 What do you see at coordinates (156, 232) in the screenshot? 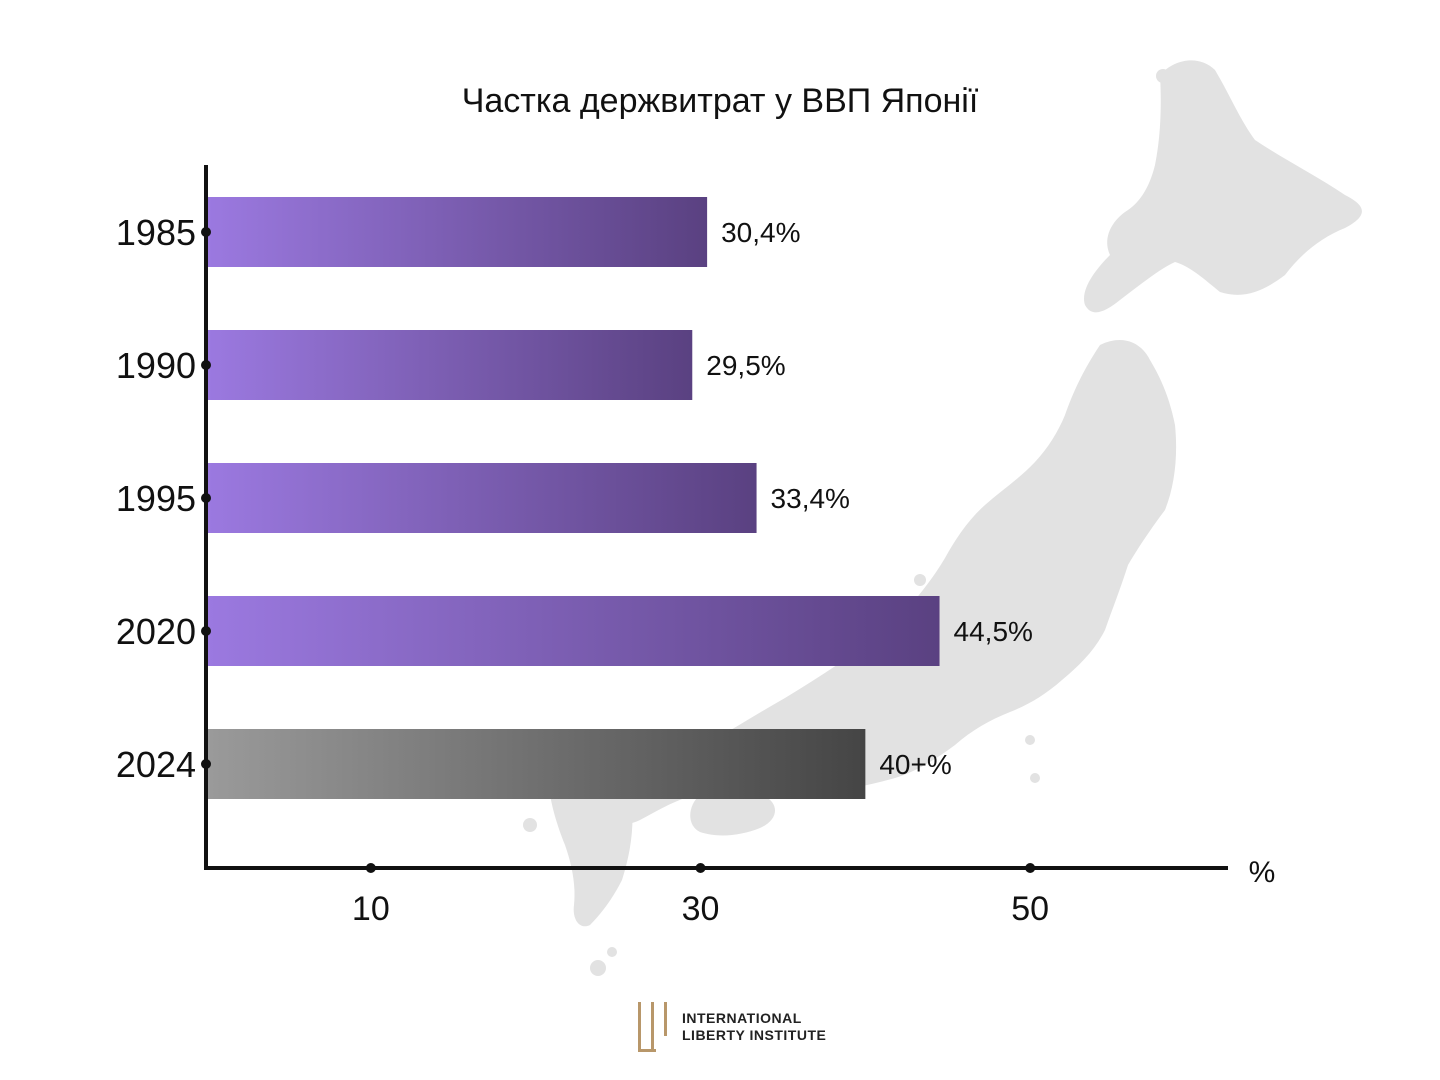
I see `y-tick-label-1985: 1985` at bounding box center [156, 232].